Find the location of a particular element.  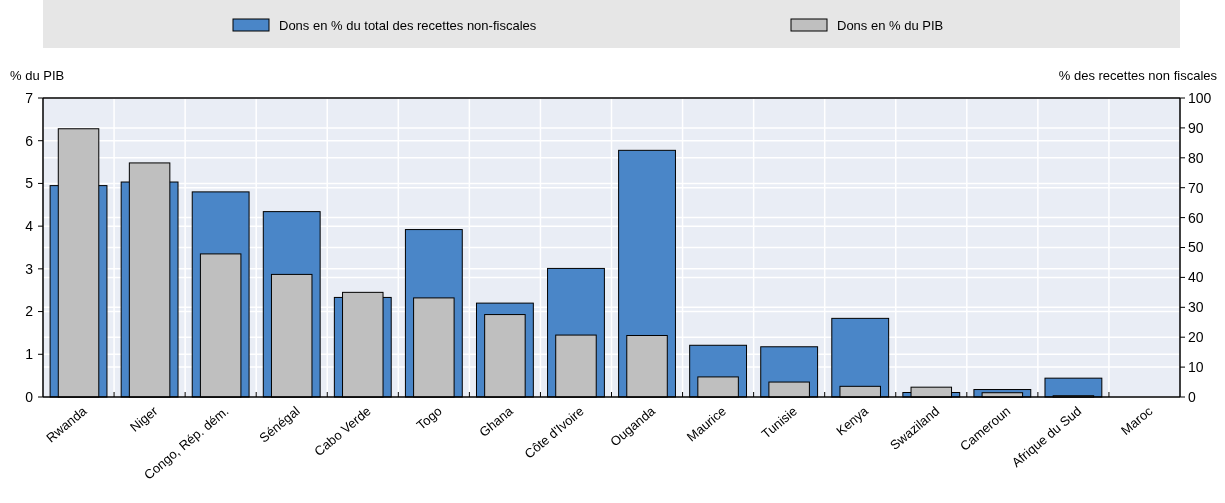

y2-tick-label: 100 is located at coordinates (1200, 97).